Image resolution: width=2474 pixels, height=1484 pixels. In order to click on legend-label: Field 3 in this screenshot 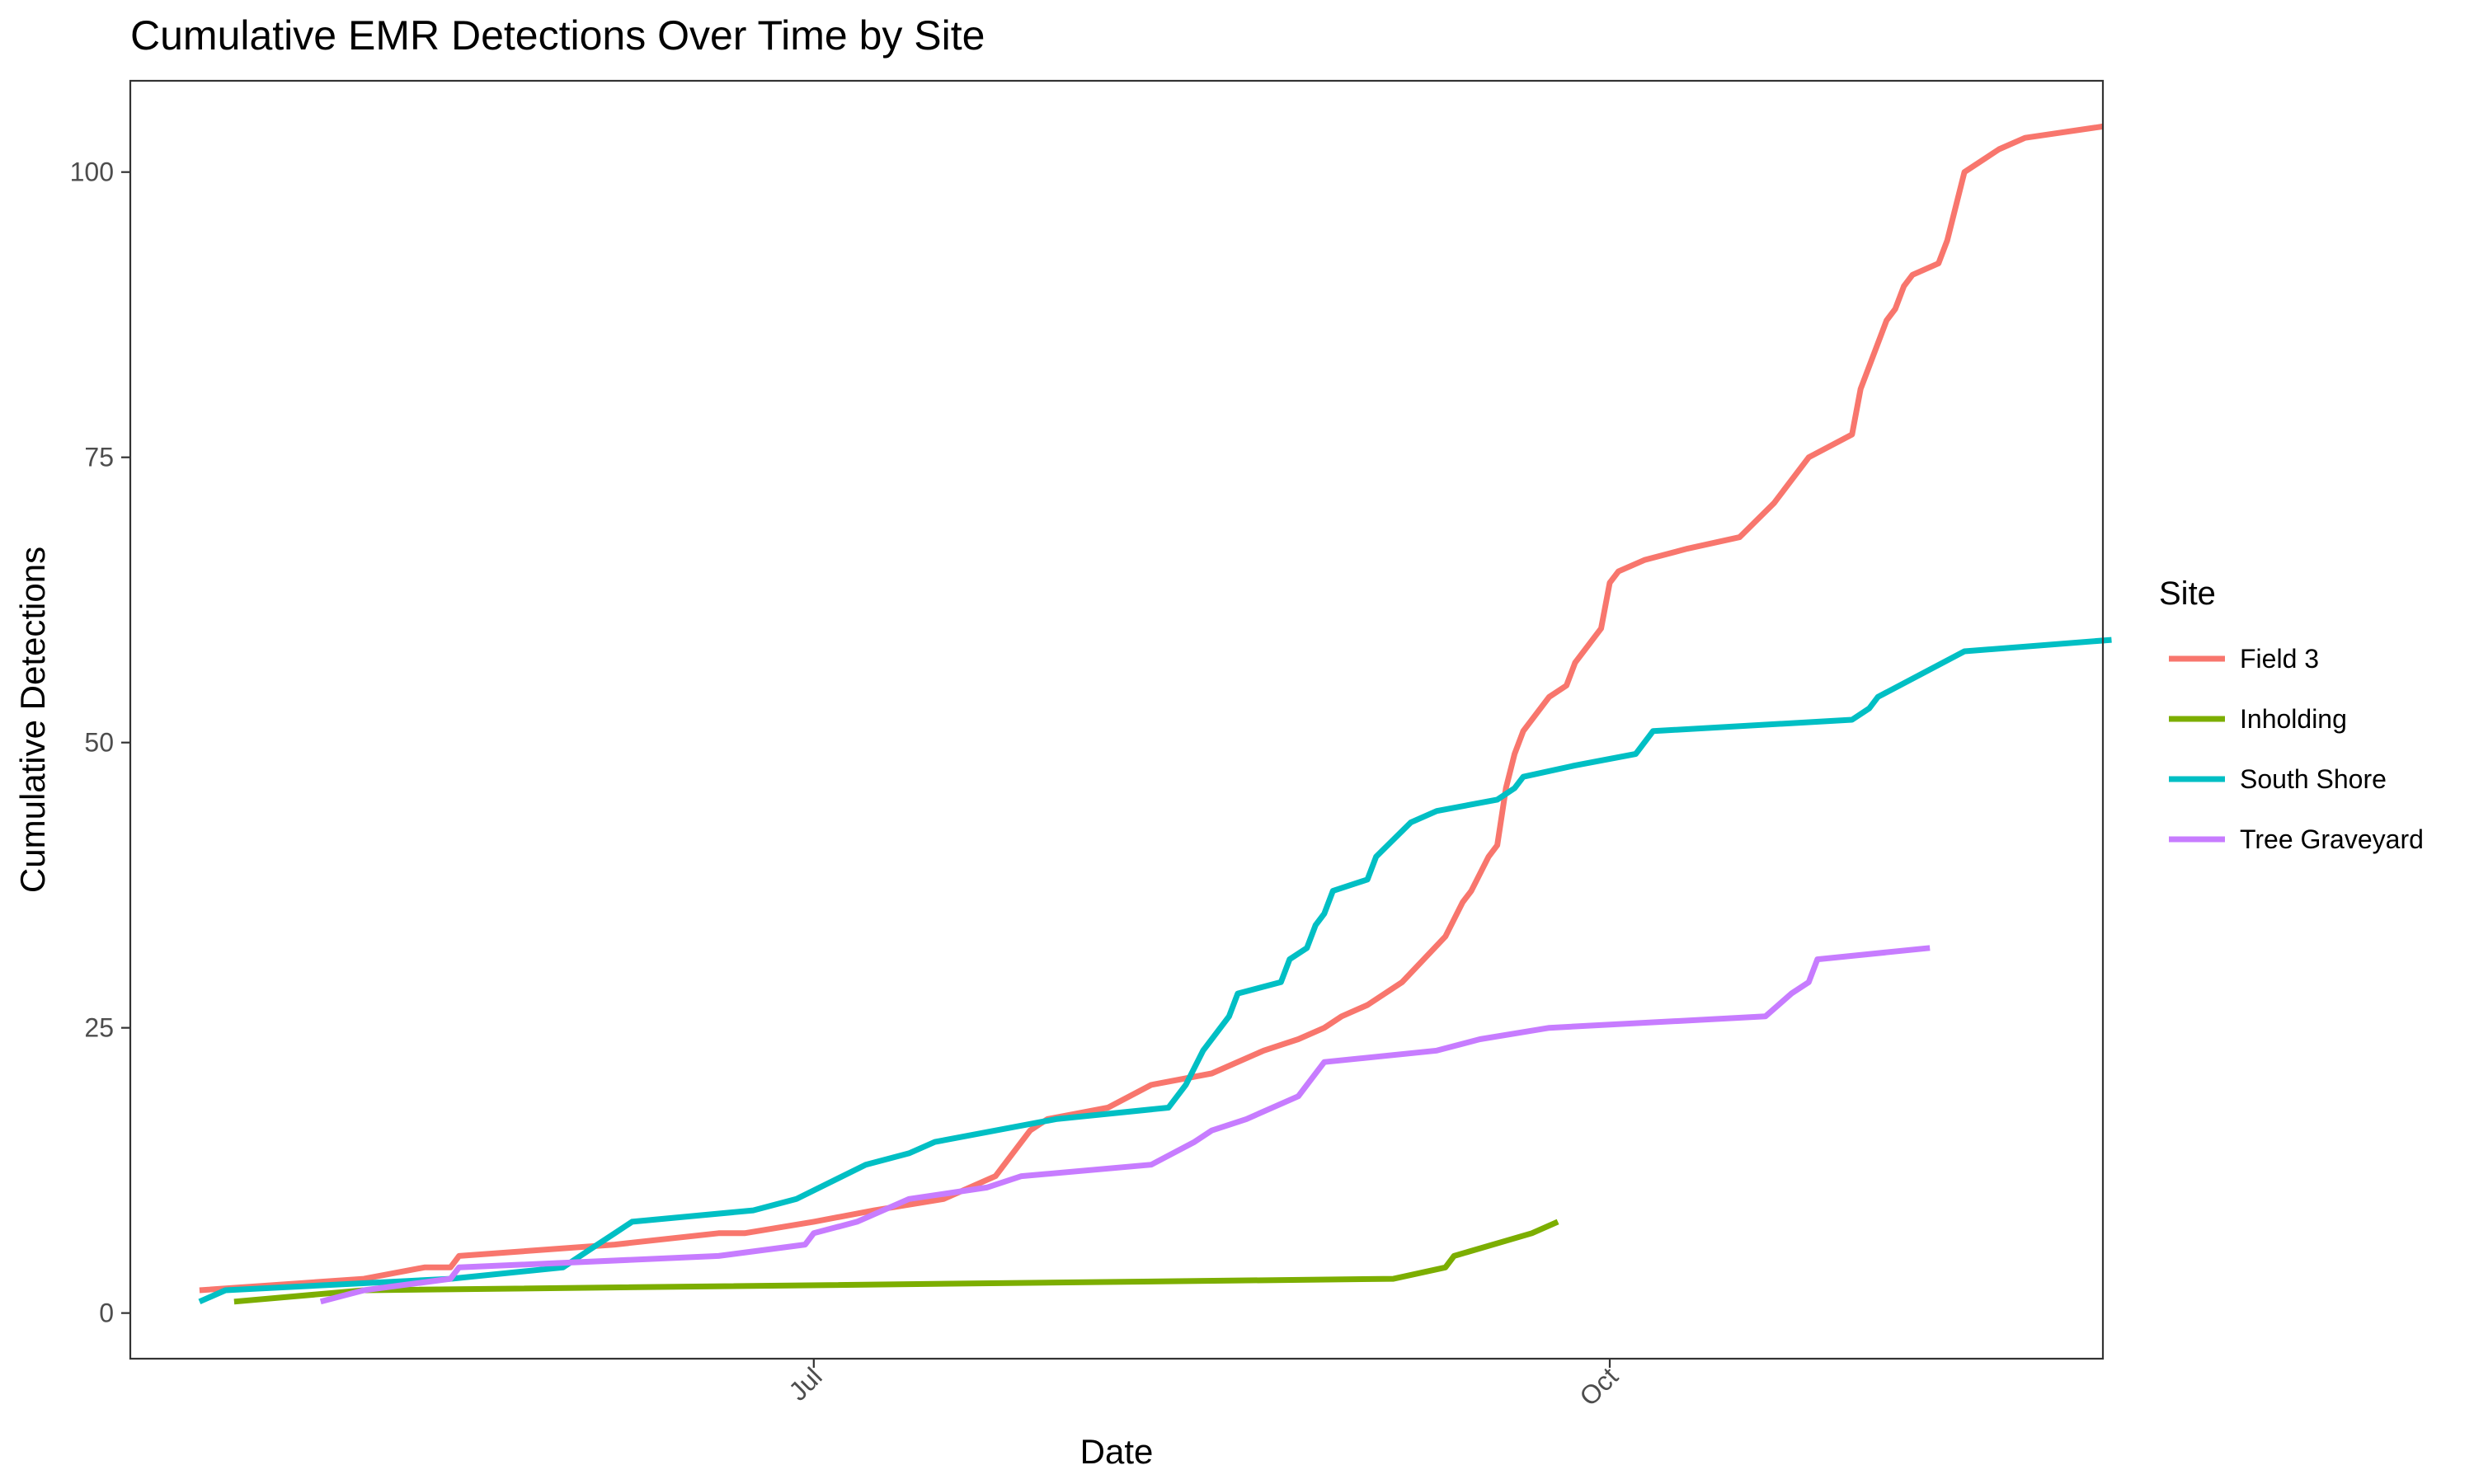, I will do `click(2279, 659)`.